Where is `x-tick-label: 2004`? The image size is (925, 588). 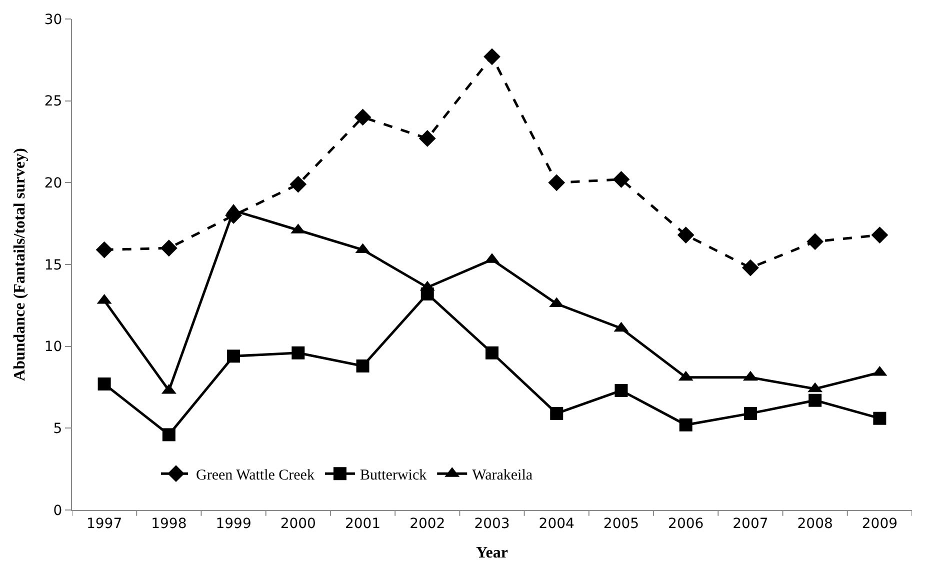
x-tick-label: 2004 is located at coordinates (556, 524).